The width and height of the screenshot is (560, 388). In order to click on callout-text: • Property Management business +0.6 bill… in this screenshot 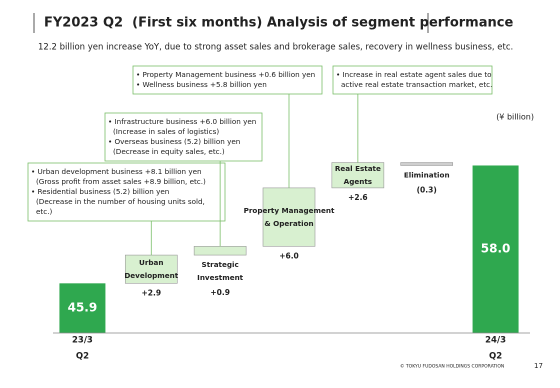, I will do `click(225, 74)`.